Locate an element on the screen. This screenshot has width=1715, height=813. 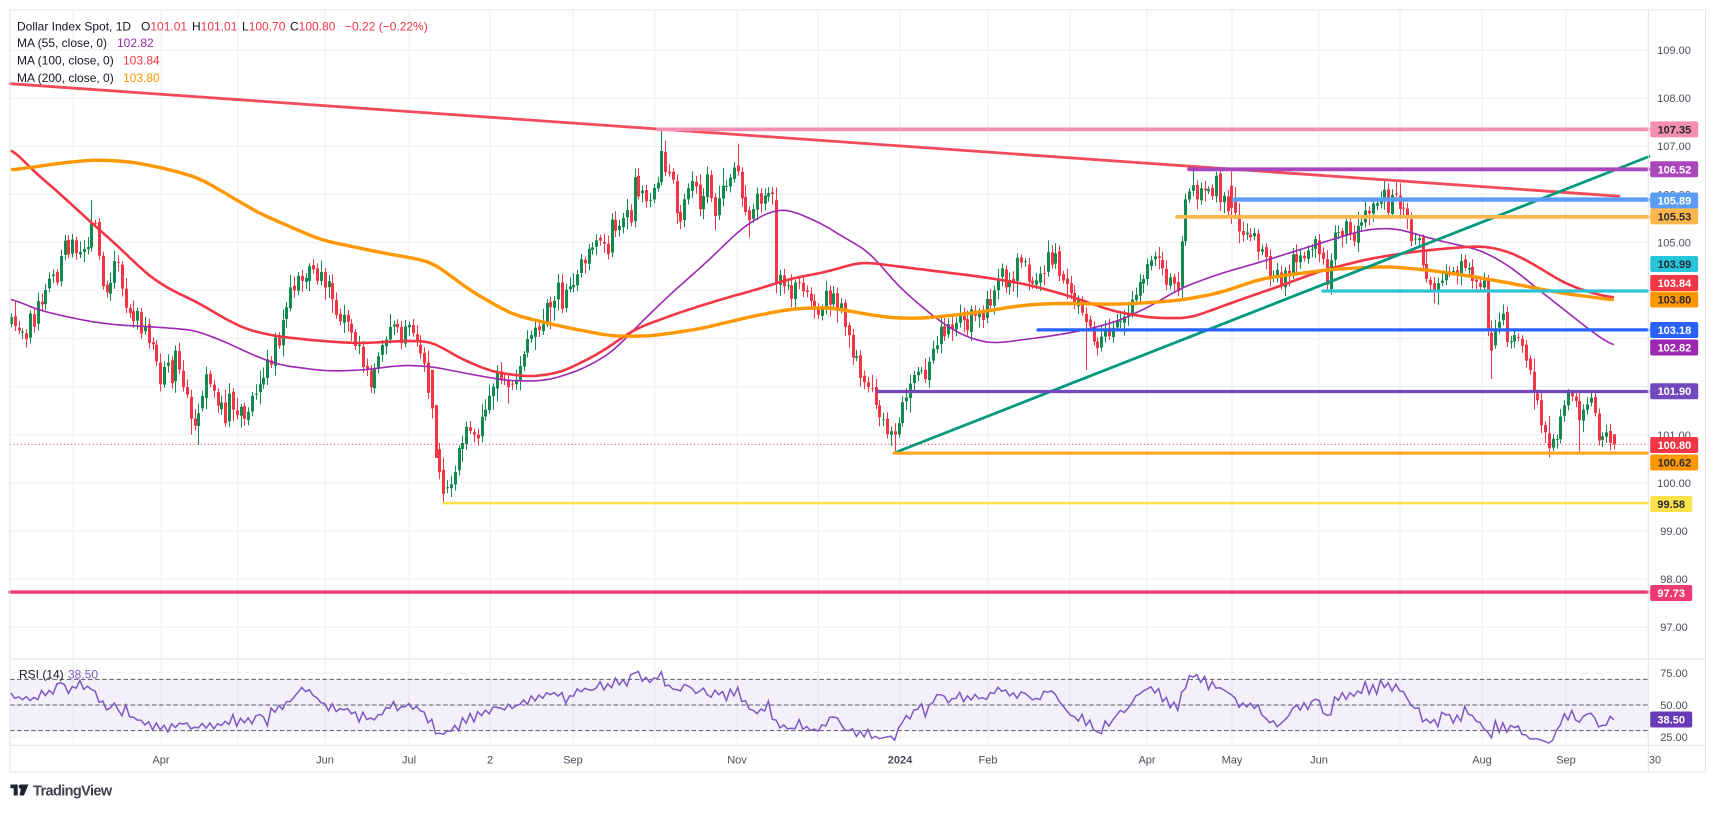
svg-text: 105.89 is located at coordinates (1675, 202).